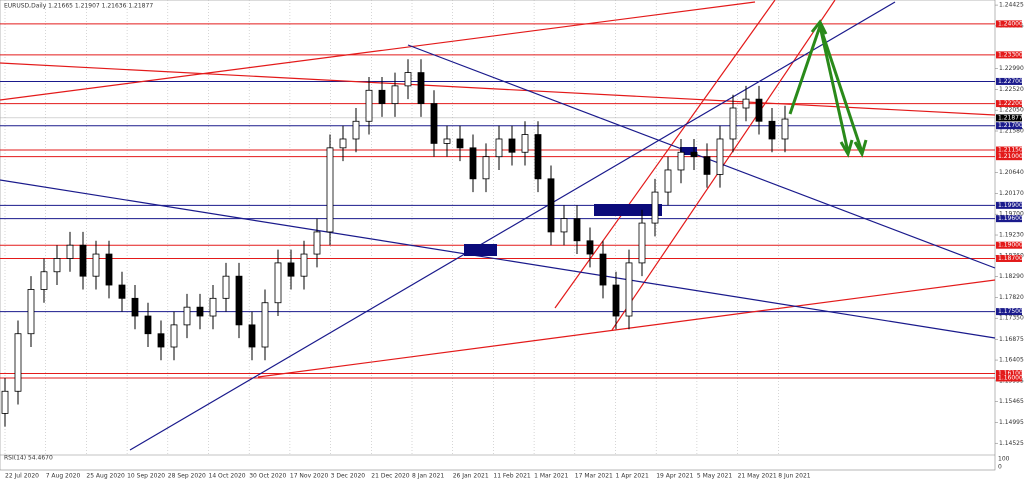  What do you see at coordinates (348, 476) in the screenshot?
I see `x-tick-label: 3 Dec 2020` at bounding box center [348, 476].